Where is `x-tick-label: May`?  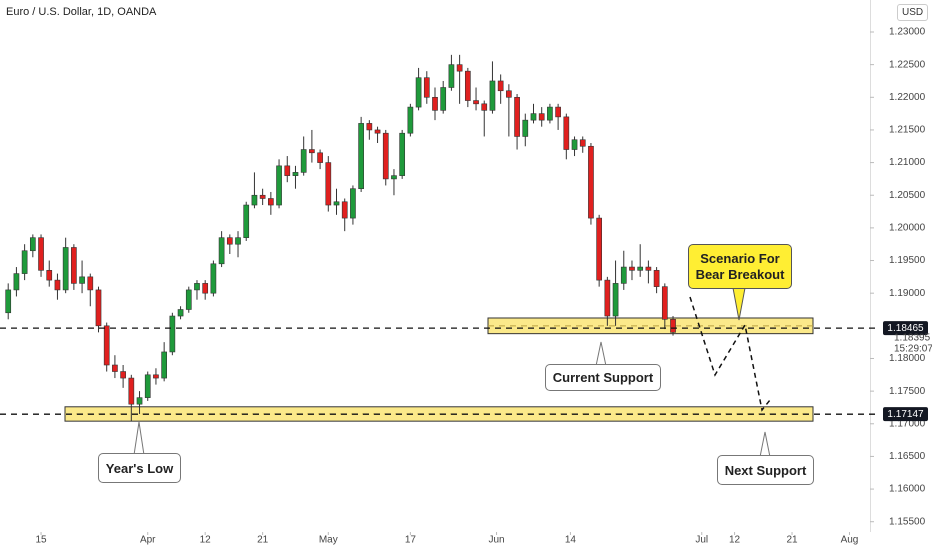 x-tick-label: May is located at coordinates (328, 540).